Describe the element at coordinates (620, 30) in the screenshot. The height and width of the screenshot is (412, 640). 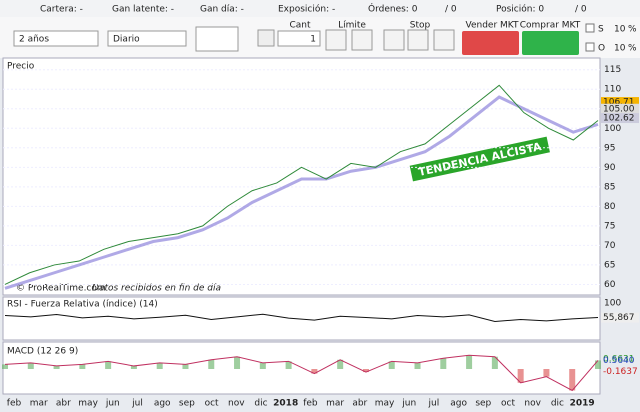
I see `s-value: 10` at that location.